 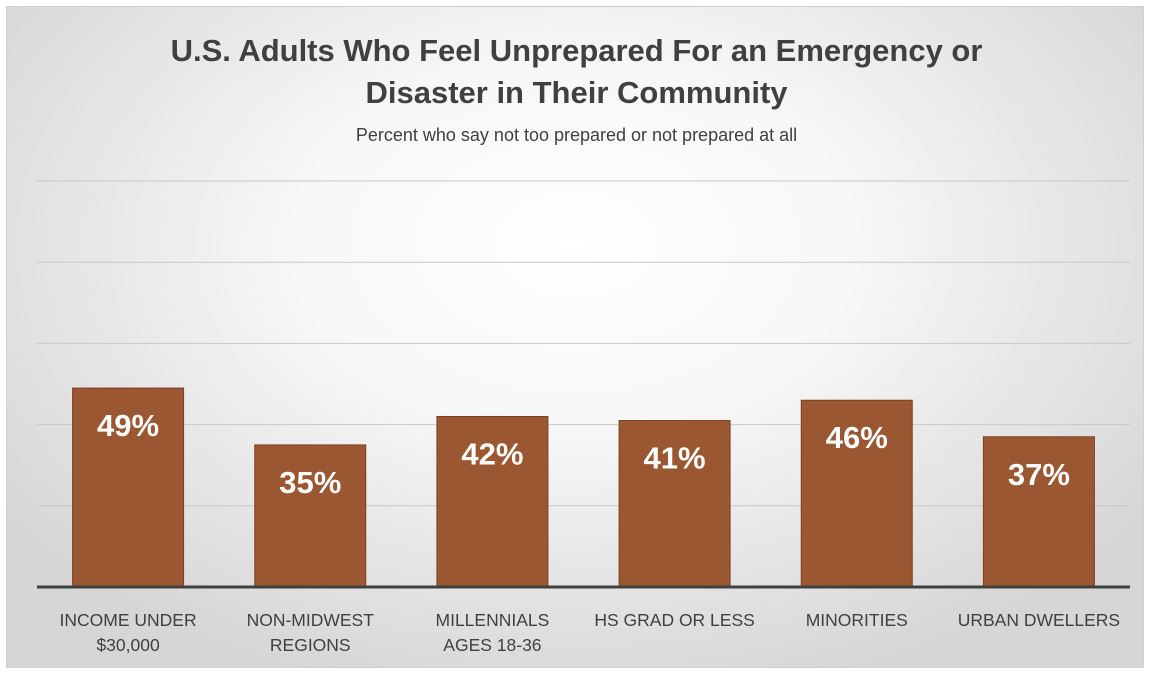 What do you see at coordinates (128, 620) in the screenshot?
I see `x-tick-label-line: INCOME UNDER` at bounding box center [128, 620].